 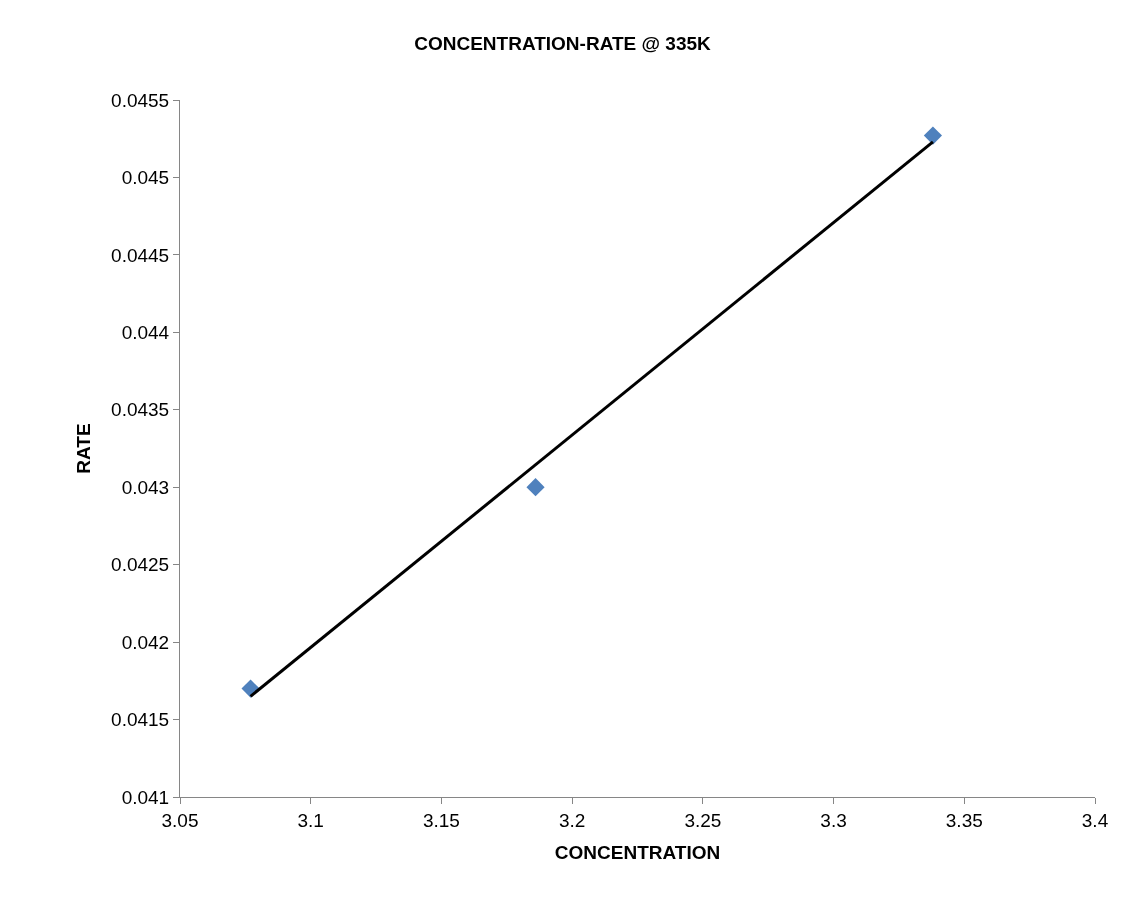 I want to click on x-tick-label: 3.05, so click(x=180, y=820).